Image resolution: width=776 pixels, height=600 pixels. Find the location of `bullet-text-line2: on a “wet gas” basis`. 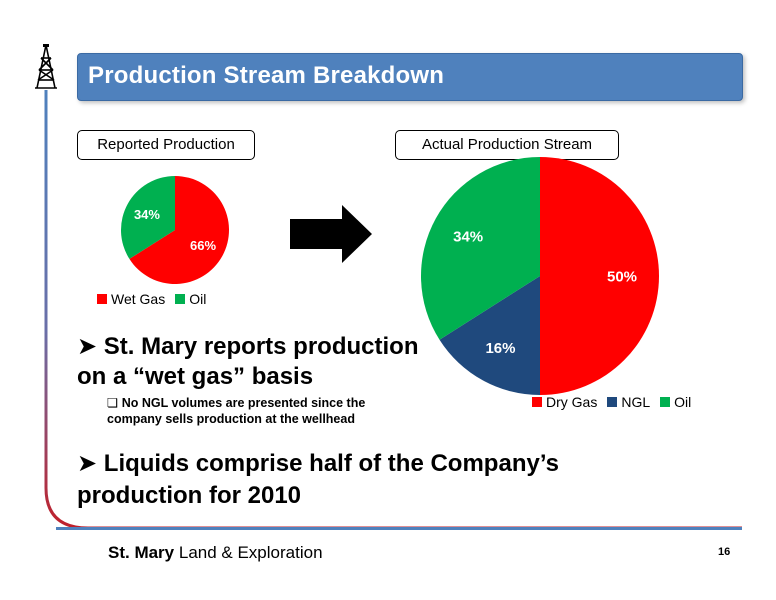

bullet-text-line2: on a “wet gas” basis is located at coordinates (195, 376).